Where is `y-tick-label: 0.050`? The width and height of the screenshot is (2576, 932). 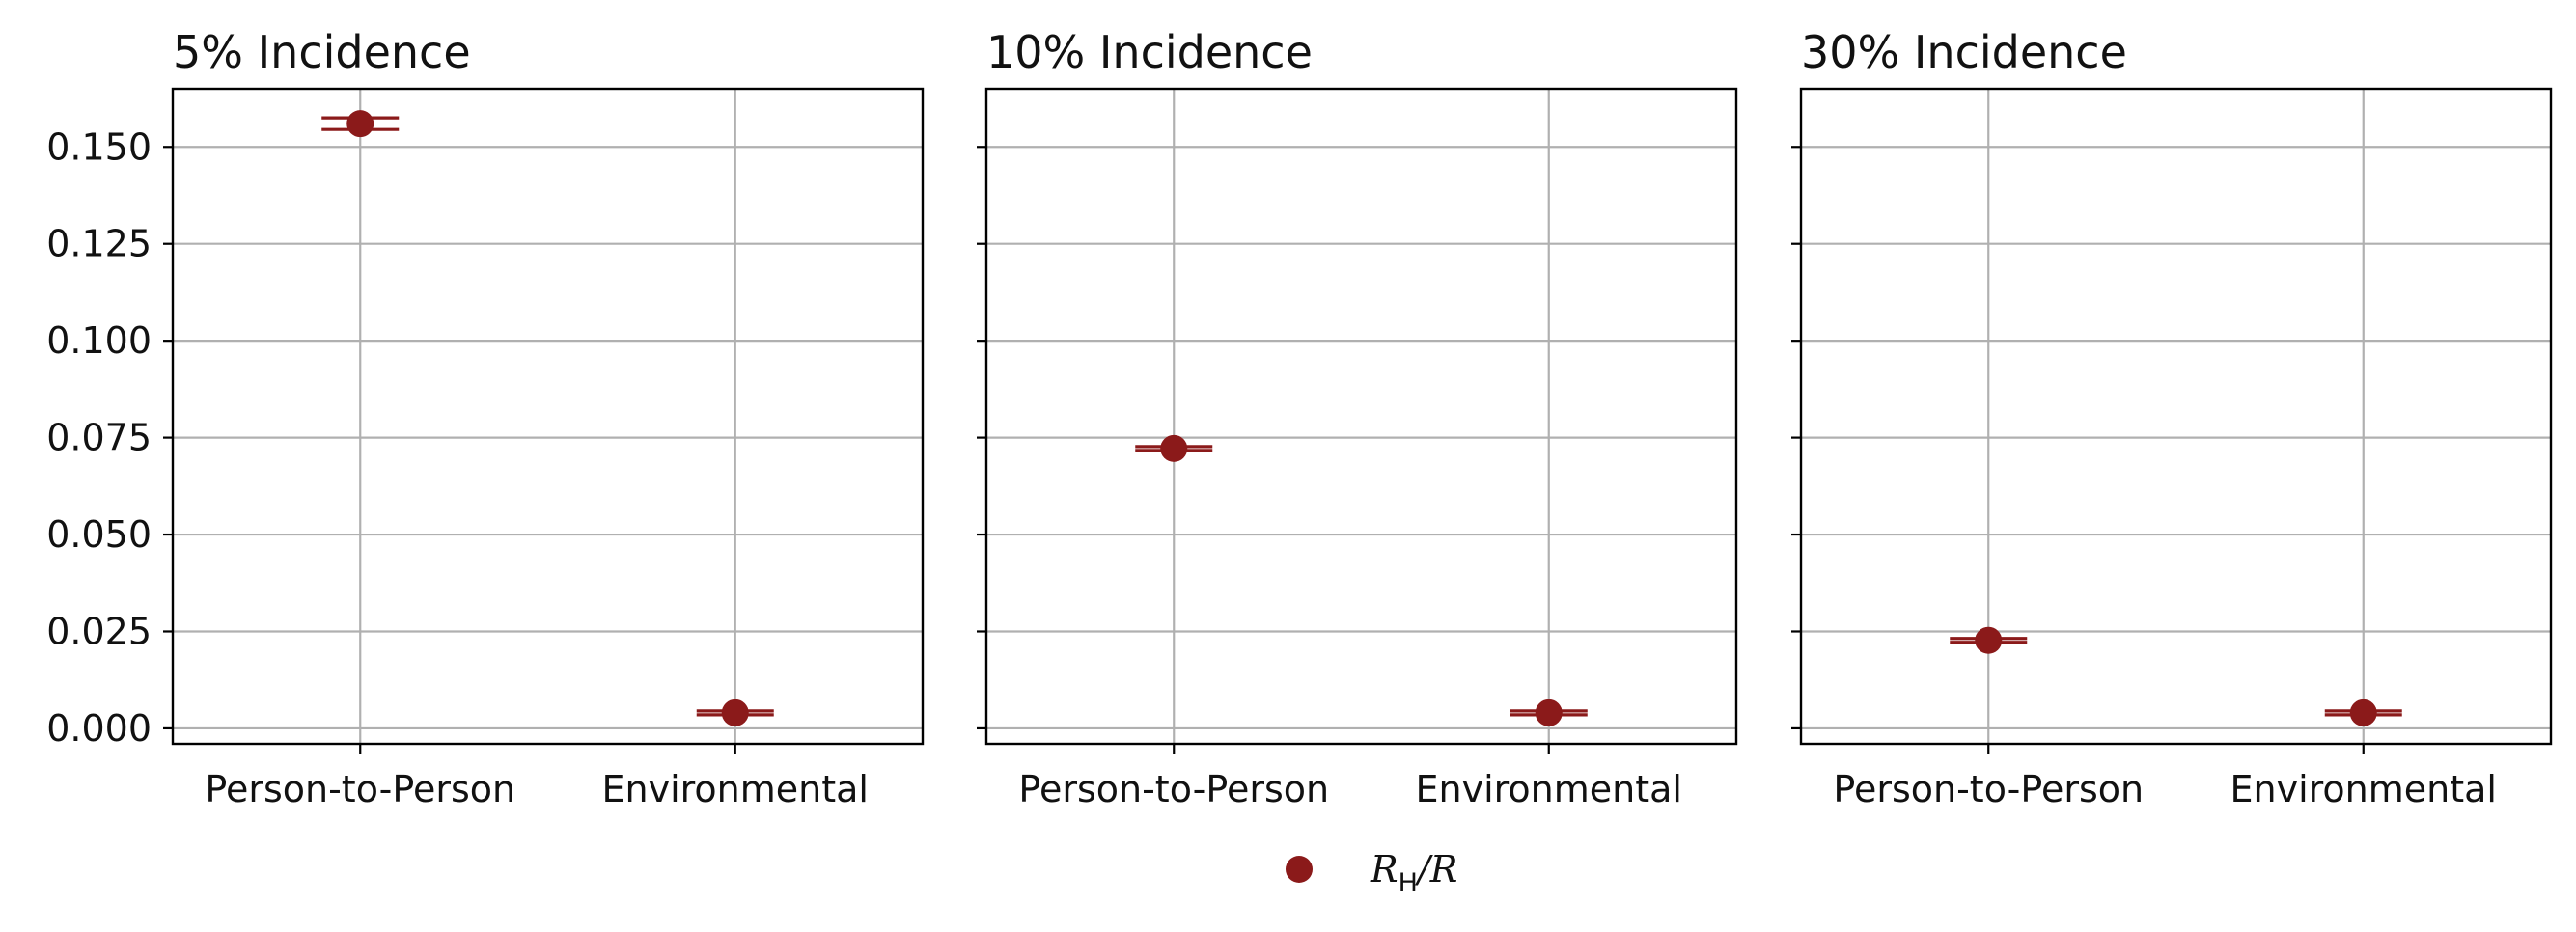 y-tick-label: 0.050 is located at coordinates (99, 534).